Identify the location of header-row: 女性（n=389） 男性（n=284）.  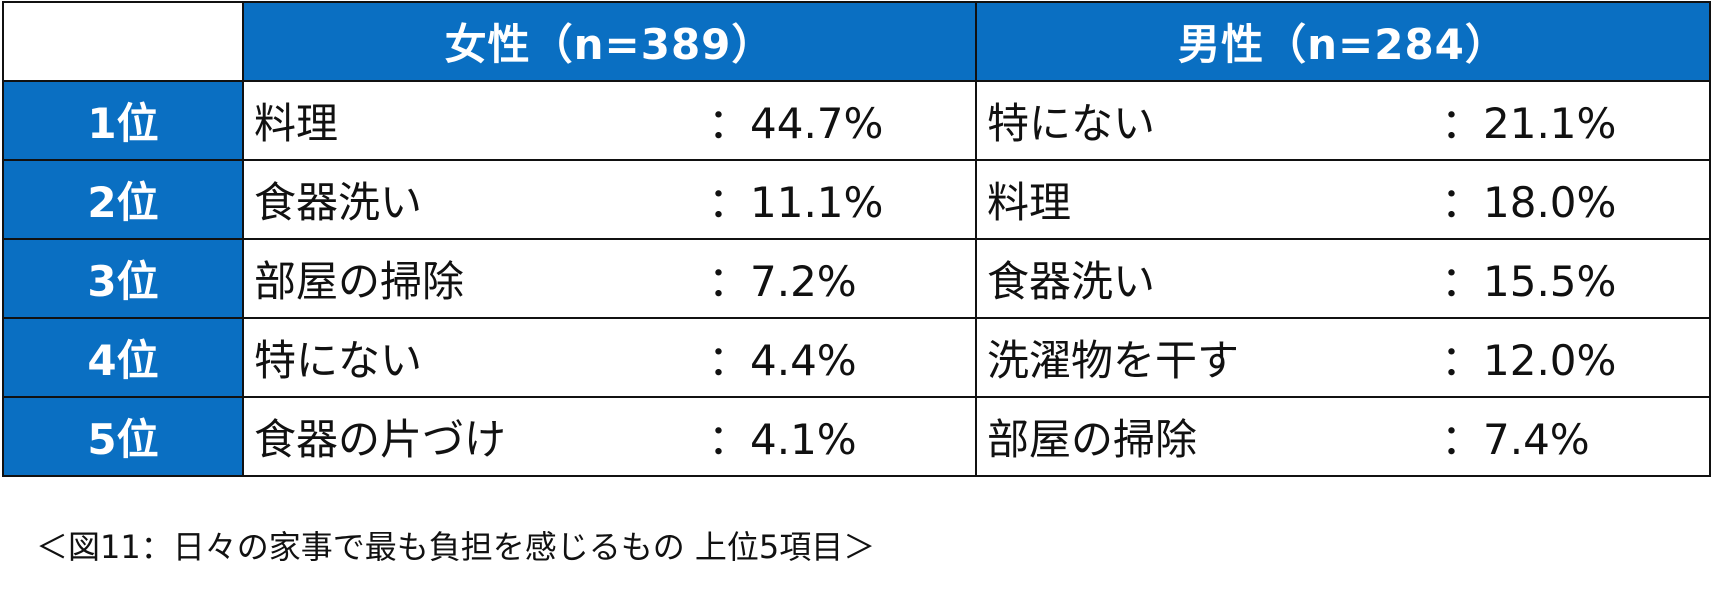
(856, 41).